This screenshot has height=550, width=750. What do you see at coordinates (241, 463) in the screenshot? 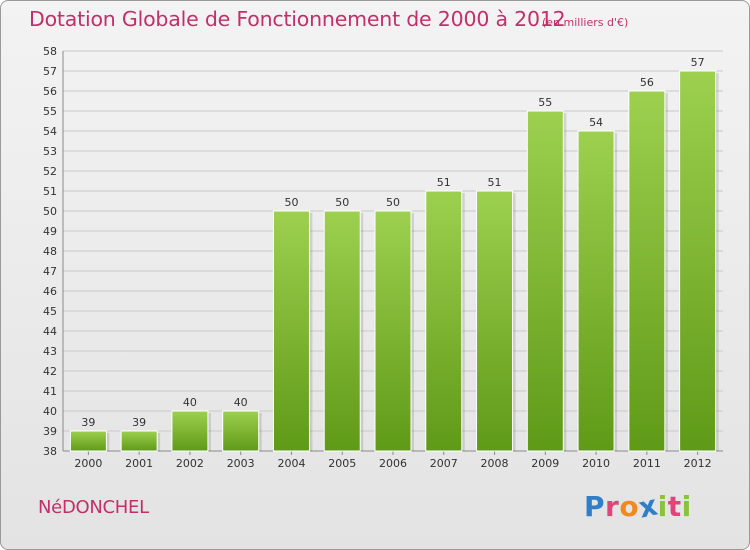
I see `x-tick-label: 2003` at bounding box center [241, 463].